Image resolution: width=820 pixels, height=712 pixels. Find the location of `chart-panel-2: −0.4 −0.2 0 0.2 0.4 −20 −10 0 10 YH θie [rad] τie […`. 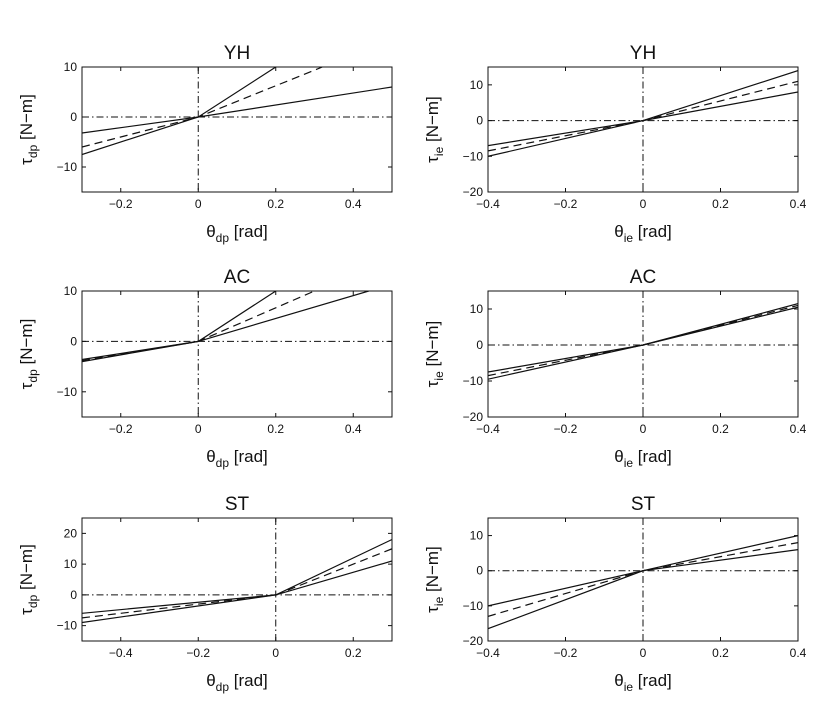

chart-panel-2: −0.4 −0.2 0 0.2 0.4 −20 −10 0 10 YH θie [rad] τie [… is located at coordinates (615, 144).